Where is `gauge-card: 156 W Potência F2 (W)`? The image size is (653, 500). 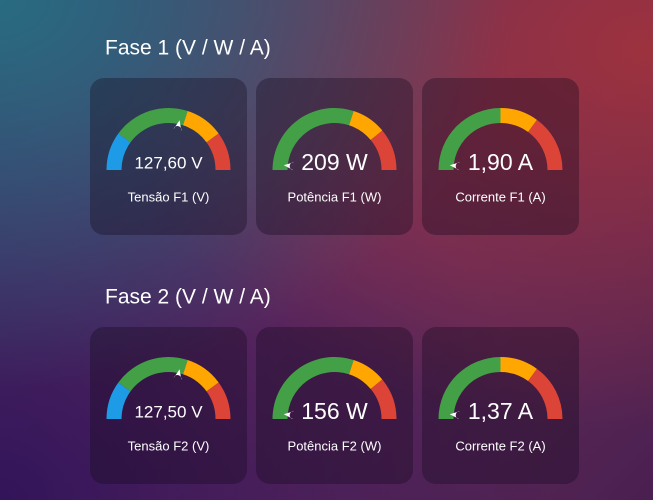 gauge-card: 156 W Potência F2 (W) is located at coordinates (334, 405).